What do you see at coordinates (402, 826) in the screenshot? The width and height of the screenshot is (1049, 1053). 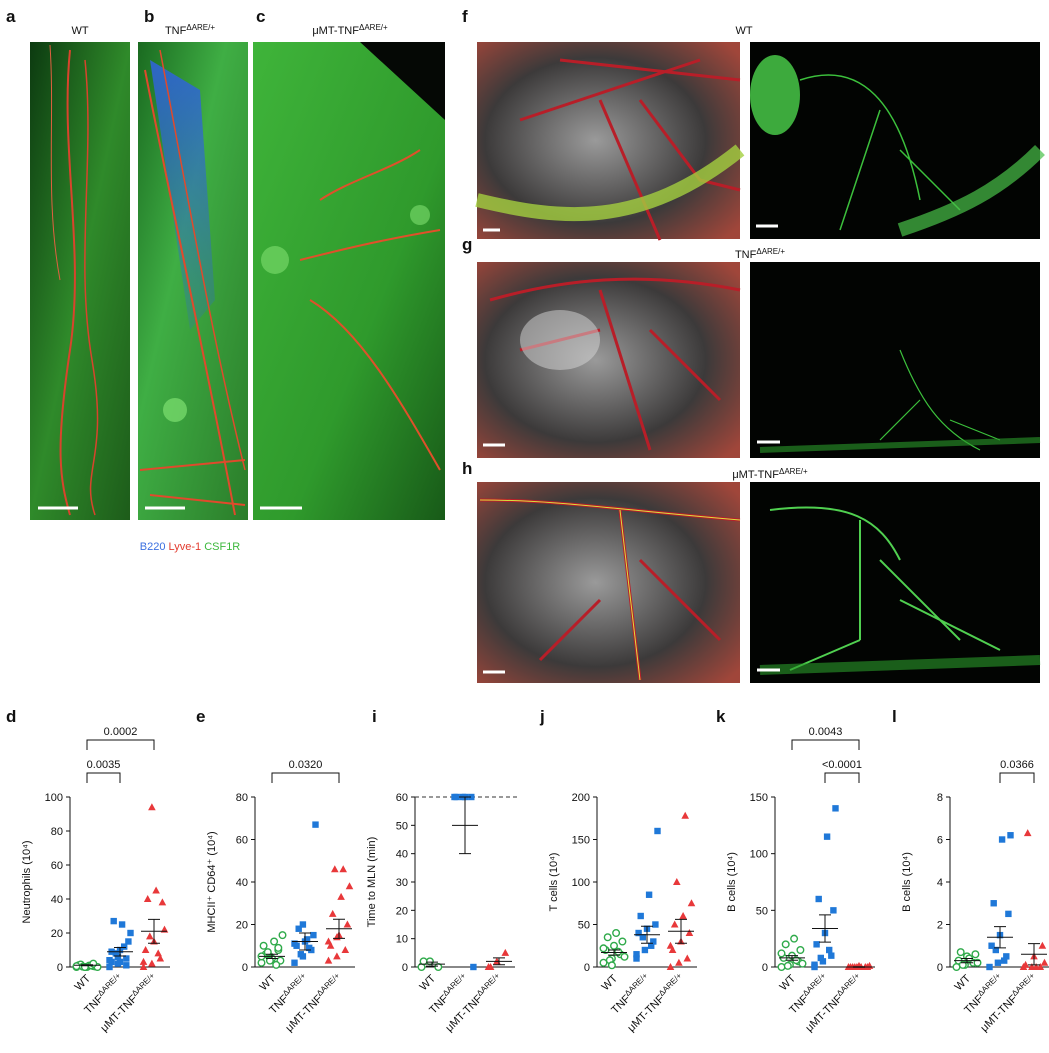 I see `y-tick-label: 50` at bounding box center [402, 826].